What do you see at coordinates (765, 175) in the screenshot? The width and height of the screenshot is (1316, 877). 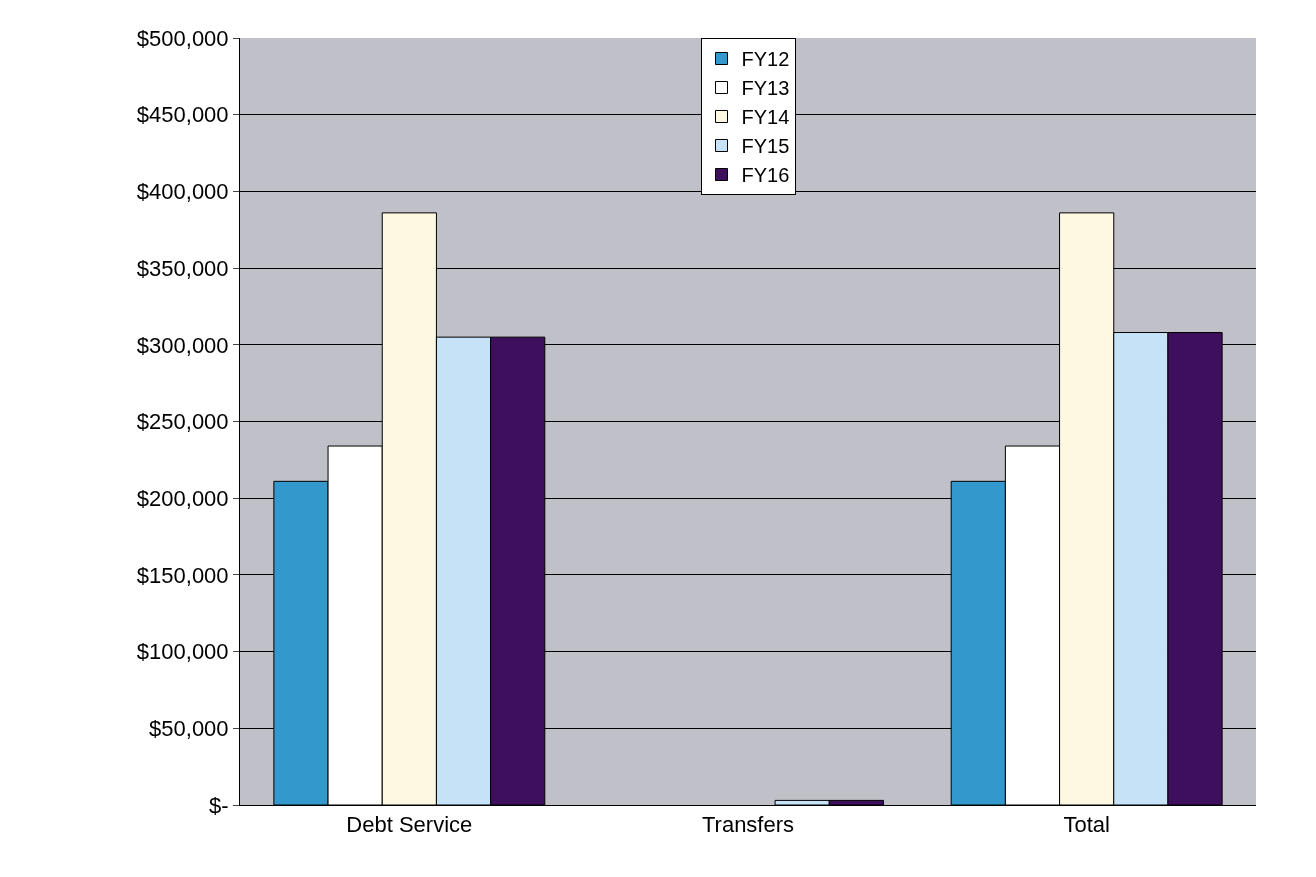 I see `legend-label: FY16` at bounding box center [765, 175].